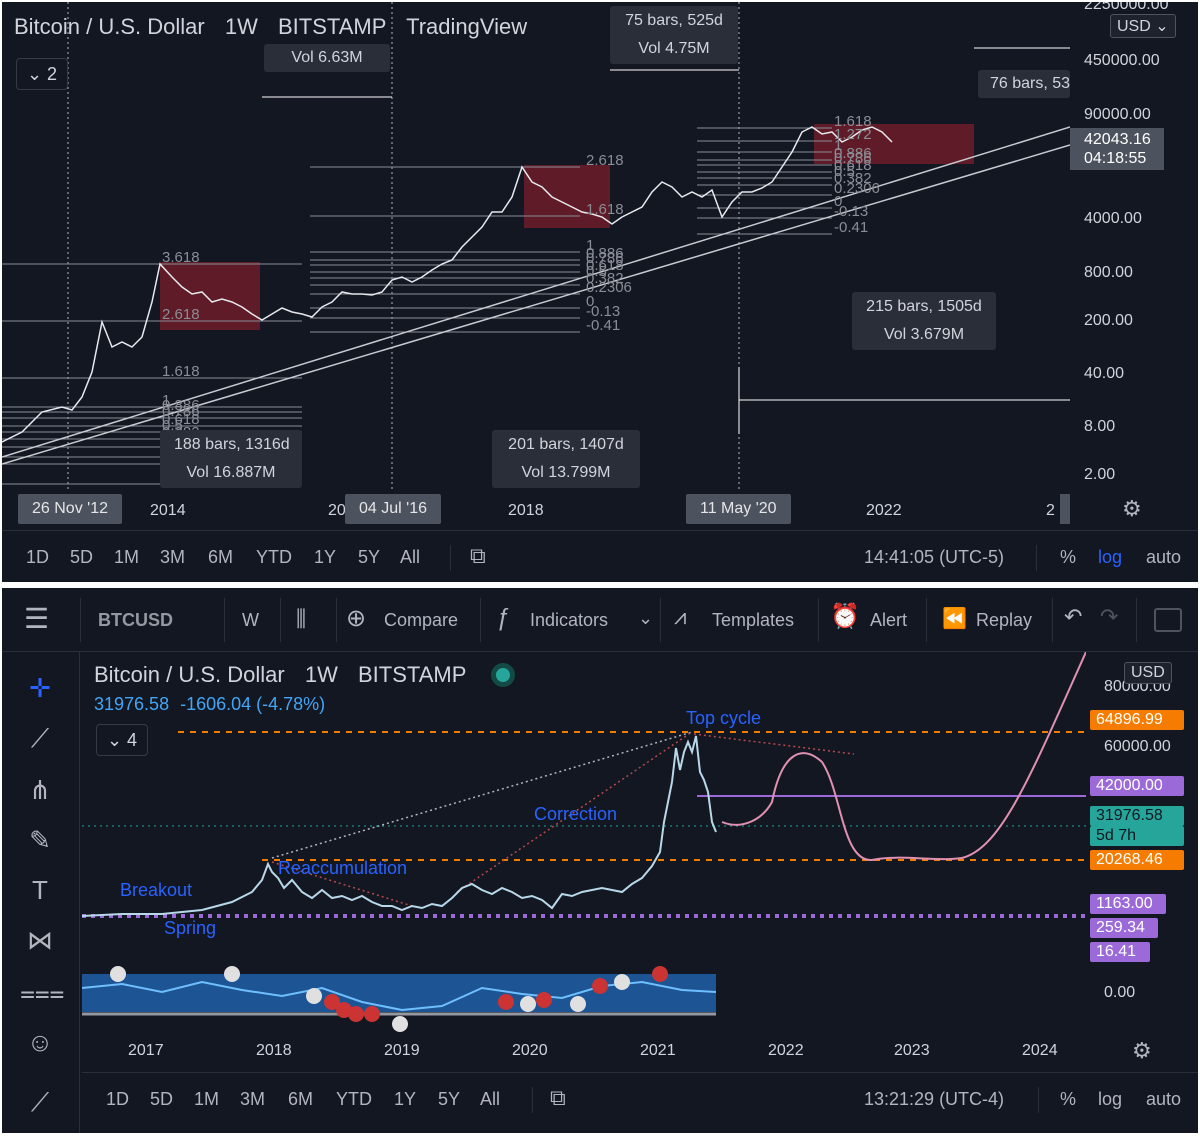  Describe the element at coordinates (40, 840) in the screenshot. I see `brush-icon: ✎` at that location.